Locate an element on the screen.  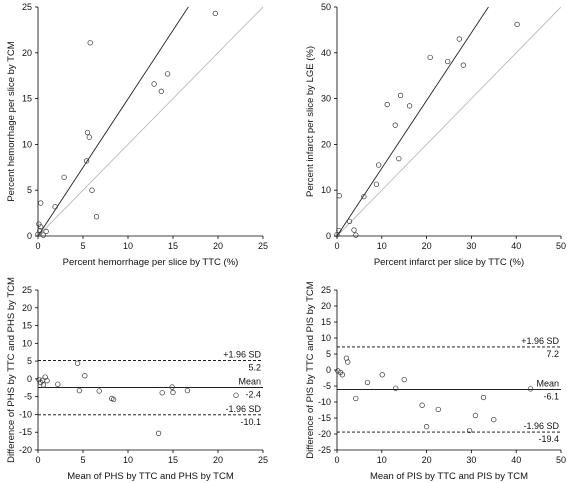
chart3-x-tick-label: 5 is located at coordinates (82, 460).